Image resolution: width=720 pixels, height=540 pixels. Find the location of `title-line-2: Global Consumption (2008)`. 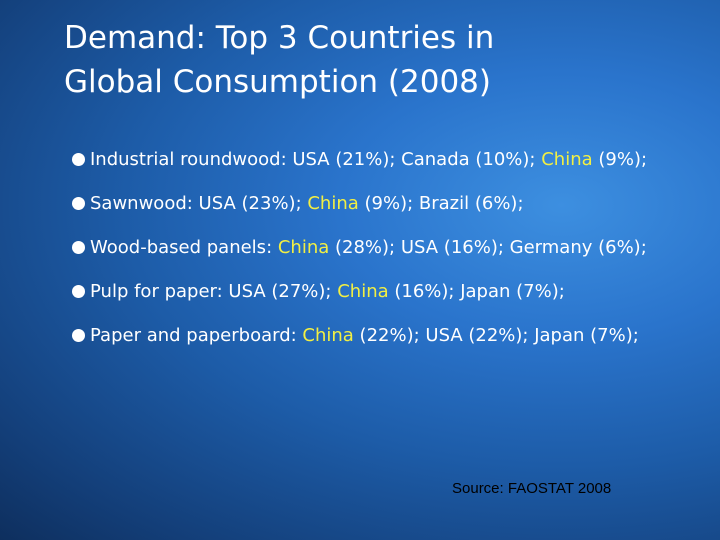

title-line-2: Global Consumption (2008) is located at coordinates (277, 82).